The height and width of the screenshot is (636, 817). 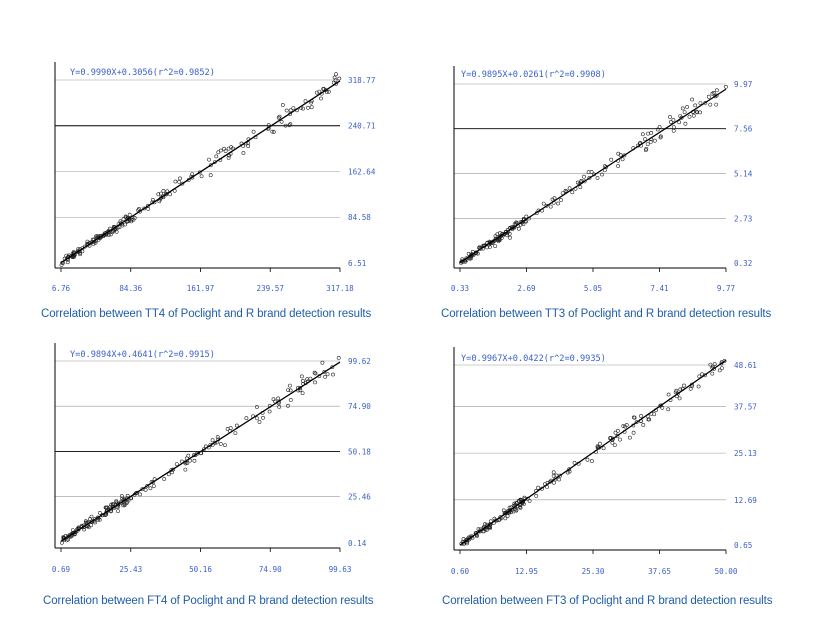 I want to click on y-tick-label: 6.51, so click(x=357, y=263).